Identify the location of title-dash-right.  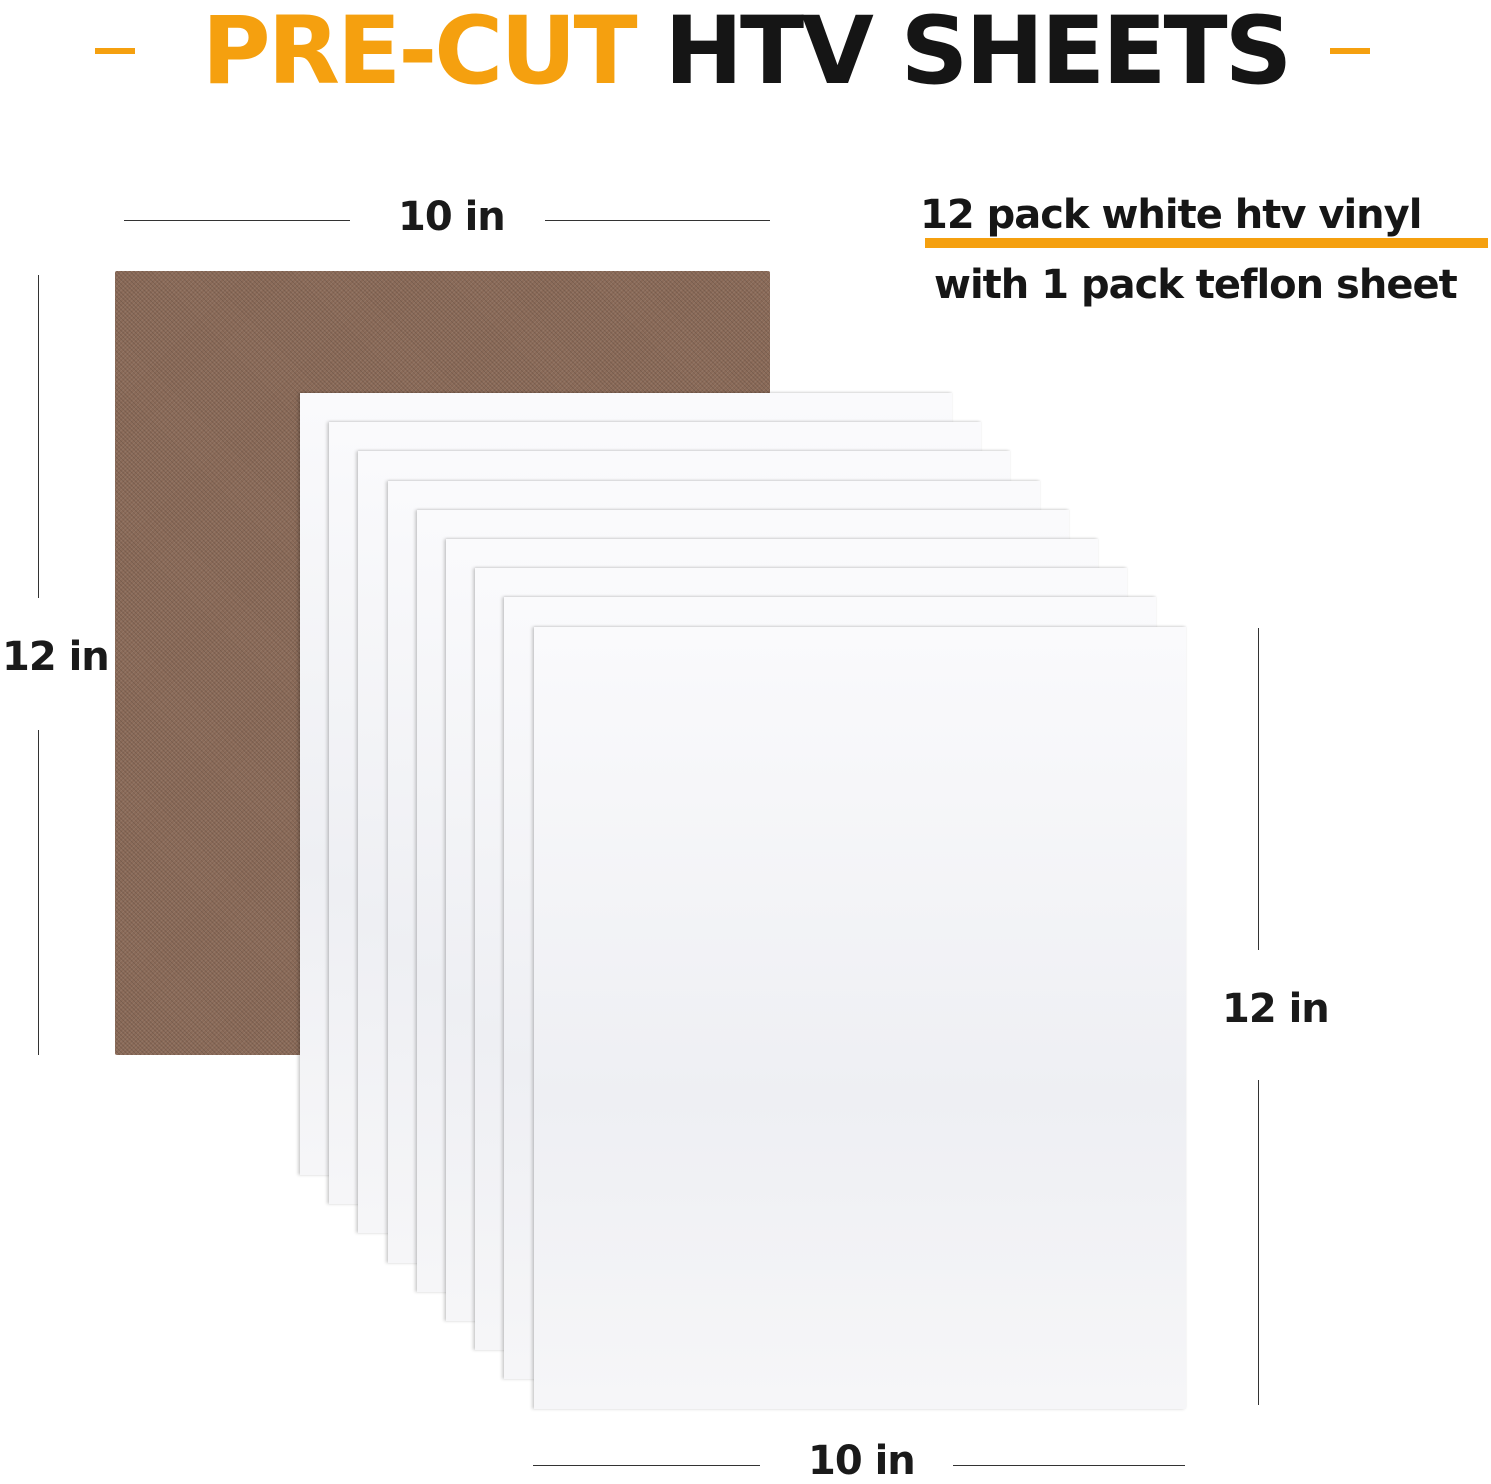
(1350, 51).